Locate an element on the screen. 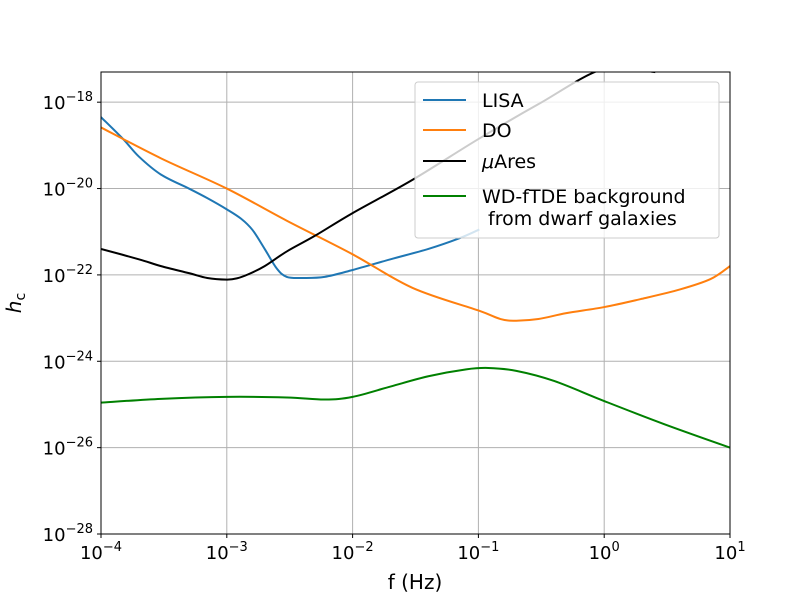  x-tick-label: 10⁰ is located at coordinates (604, 552).